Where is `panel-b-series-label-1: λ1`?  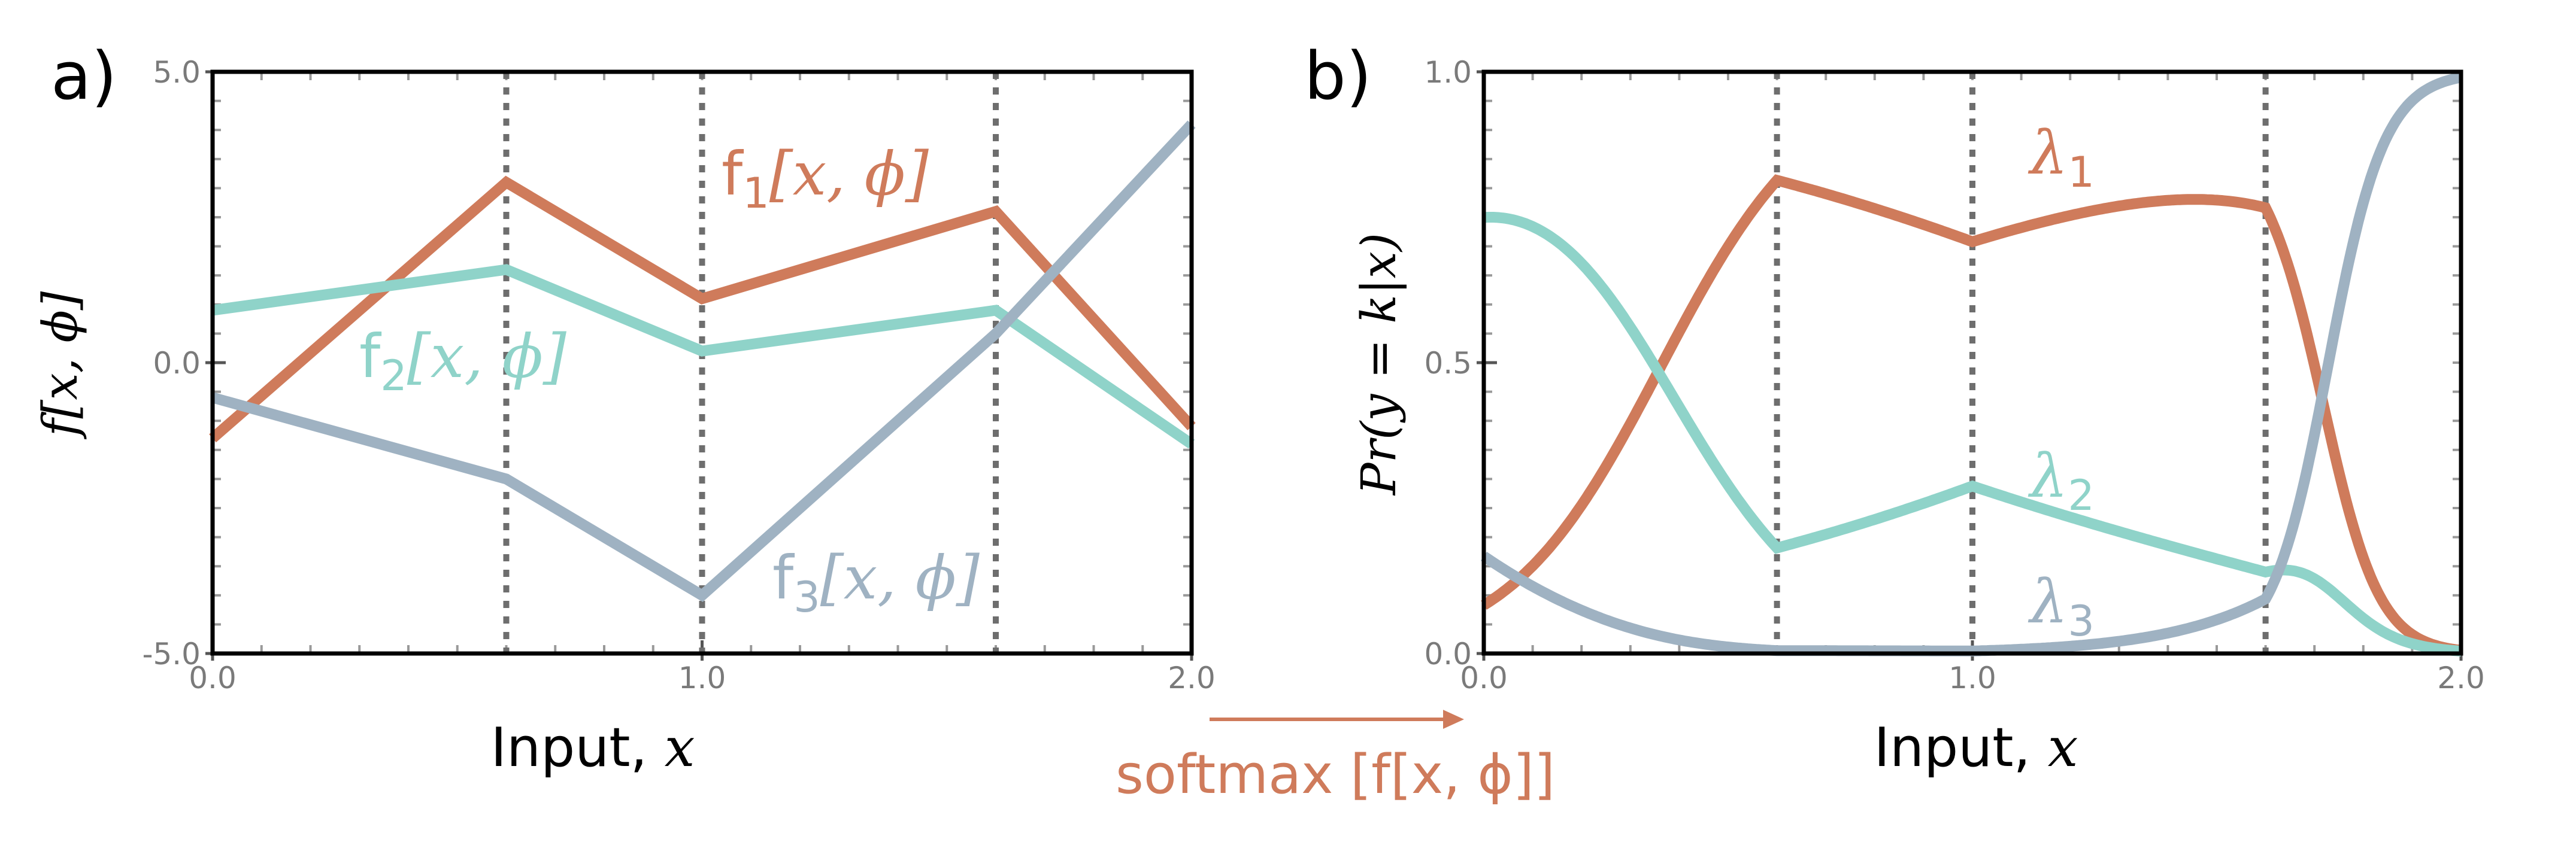
panel-b-series-label-1: λ1 is located at coordinates (2061, 157).